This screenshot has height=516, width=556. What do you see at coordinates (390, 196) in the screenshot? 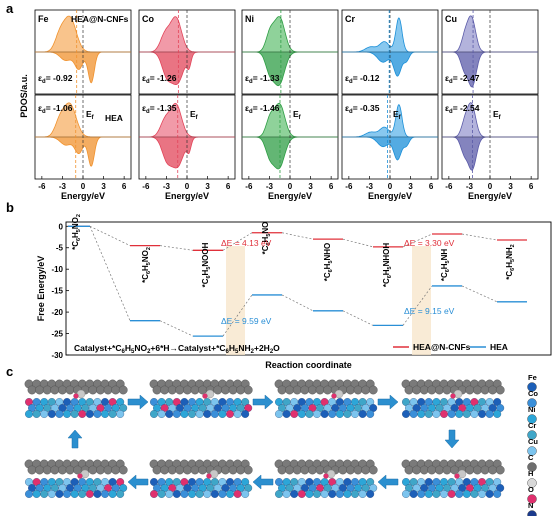
I see `x-axis-label: Energy/eV` at bounding box center [390, 196].